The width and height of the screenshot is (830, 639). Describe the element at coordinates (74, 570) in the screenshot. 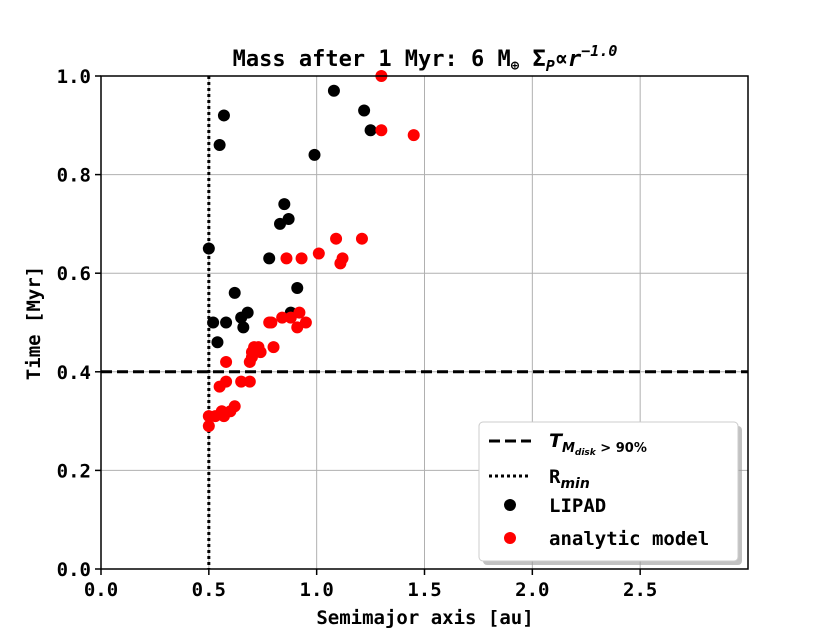

I see `y-tick-label: 0.0` at that location.